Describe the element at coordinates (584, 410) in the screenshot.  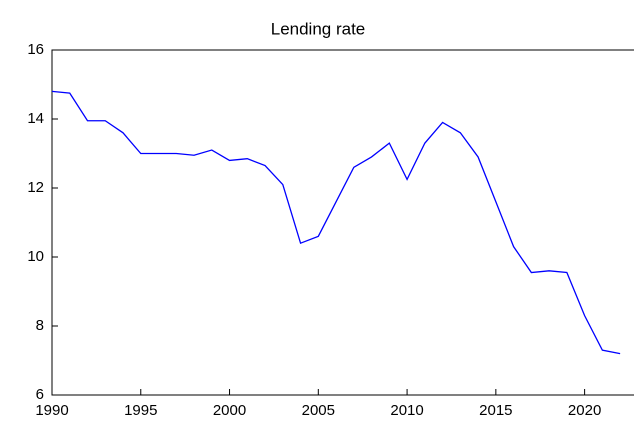
I see `x-tick-label: 2020` at that location.